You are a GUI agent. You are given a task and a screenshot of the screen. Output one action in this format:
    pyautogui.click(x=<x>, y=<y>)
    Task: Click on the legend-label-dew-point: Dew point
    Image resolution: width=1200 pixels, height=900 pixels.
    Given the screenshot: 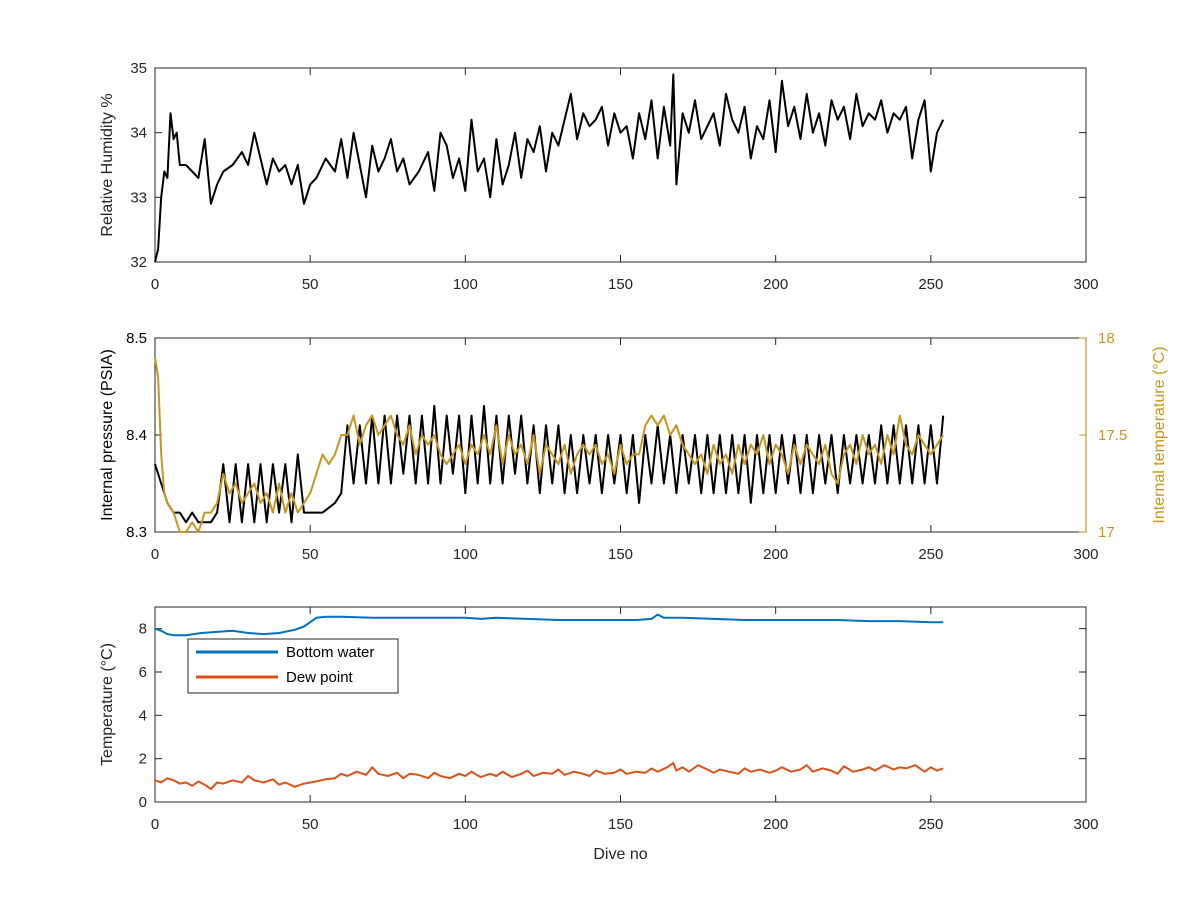 What is the action you would take?
    pyautogui.click(x=320, y=677)
    